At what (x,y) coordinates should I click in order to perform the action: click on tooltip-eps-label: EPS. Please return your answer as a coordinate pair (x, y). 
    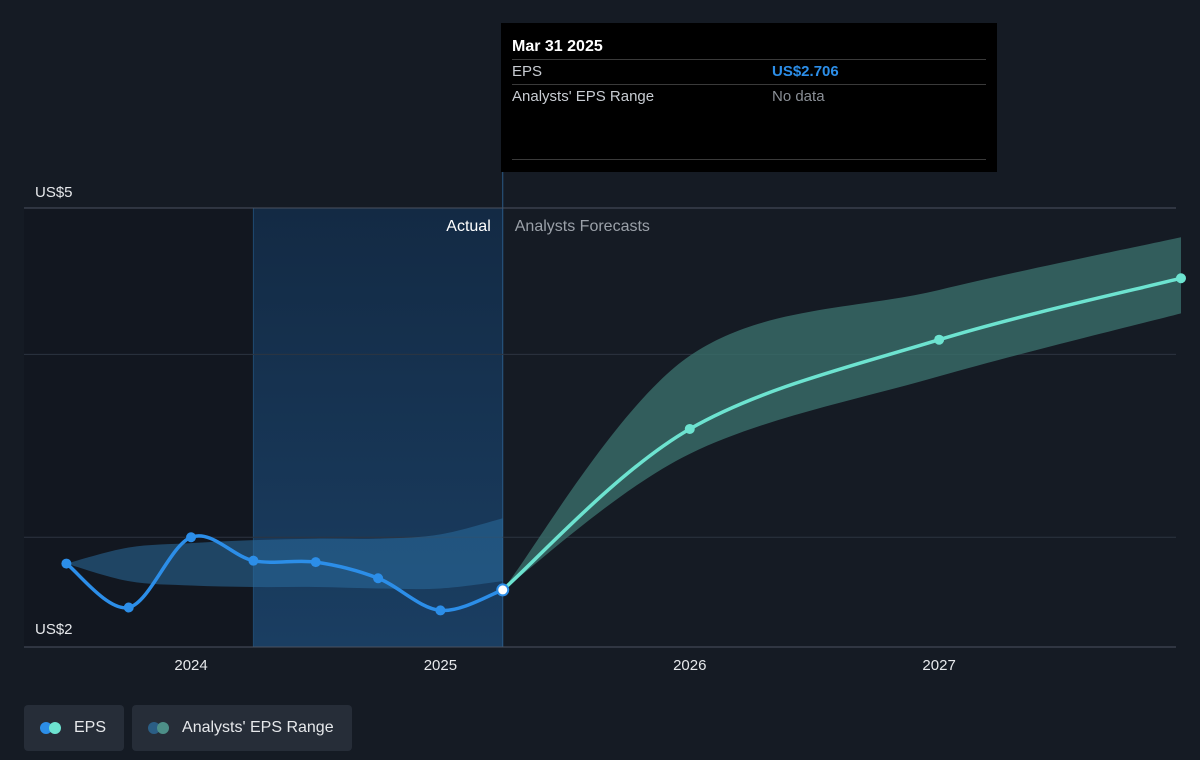
    Looking at the image, I should click on (527, 71).